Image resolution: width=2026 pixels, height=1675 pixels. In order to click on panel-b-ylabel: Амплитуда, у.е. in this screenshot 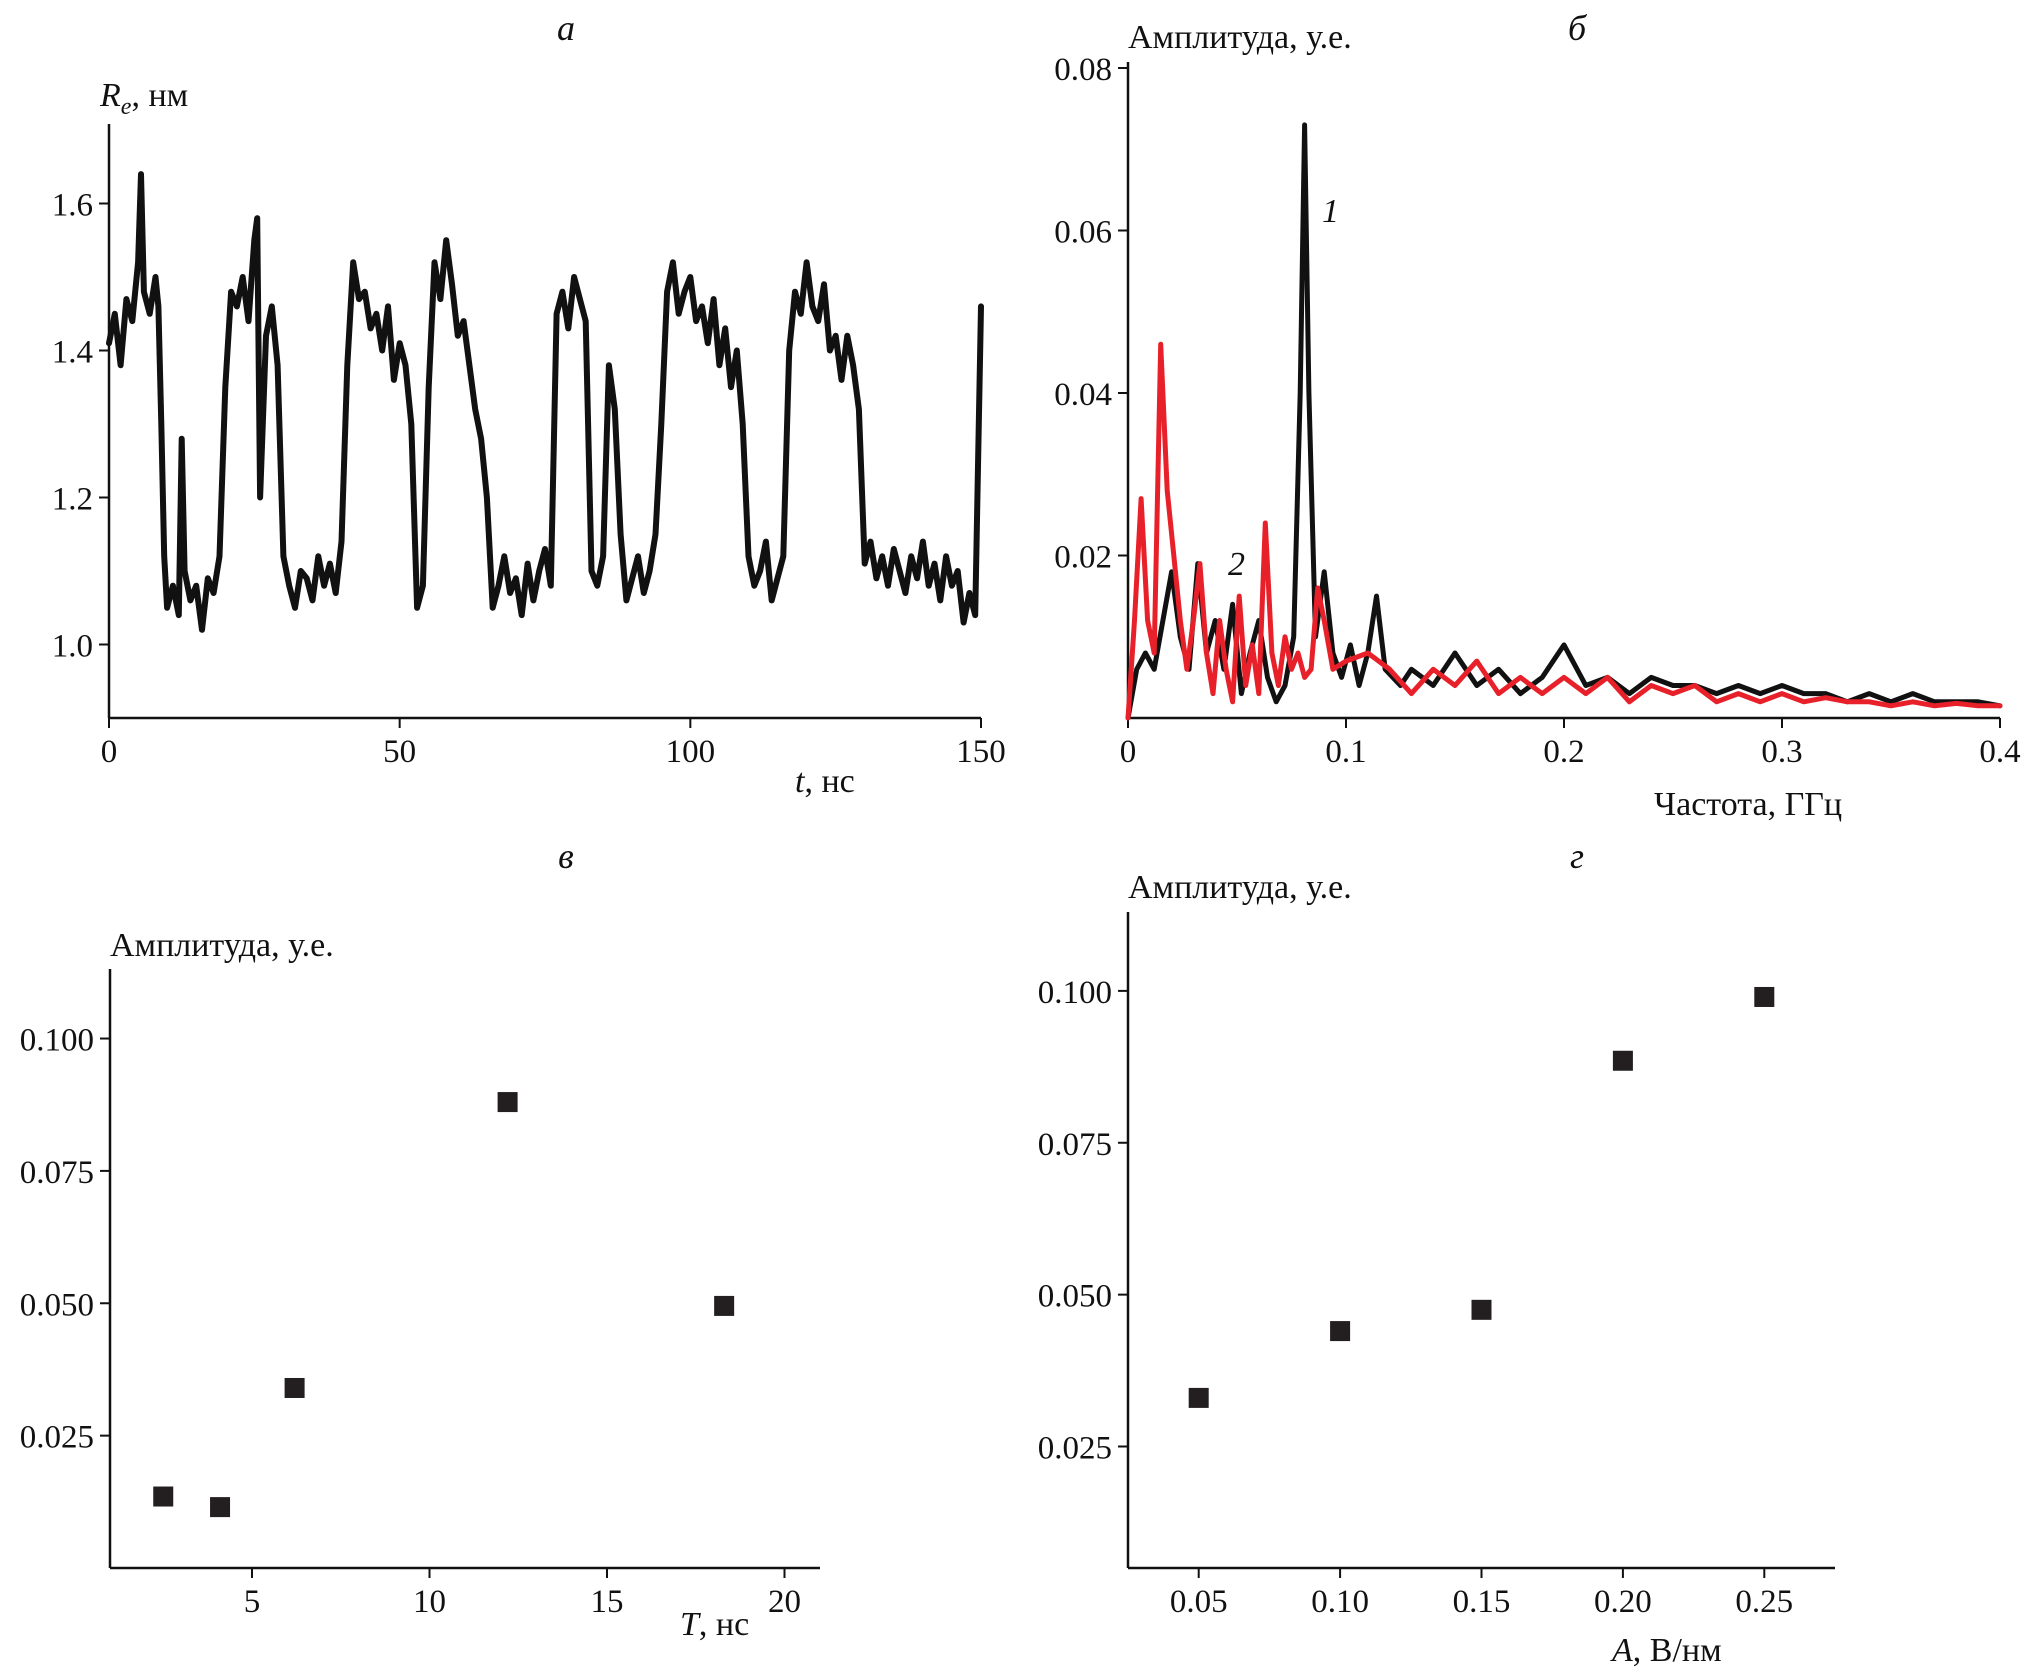, I will do `click(1240, 37)`.